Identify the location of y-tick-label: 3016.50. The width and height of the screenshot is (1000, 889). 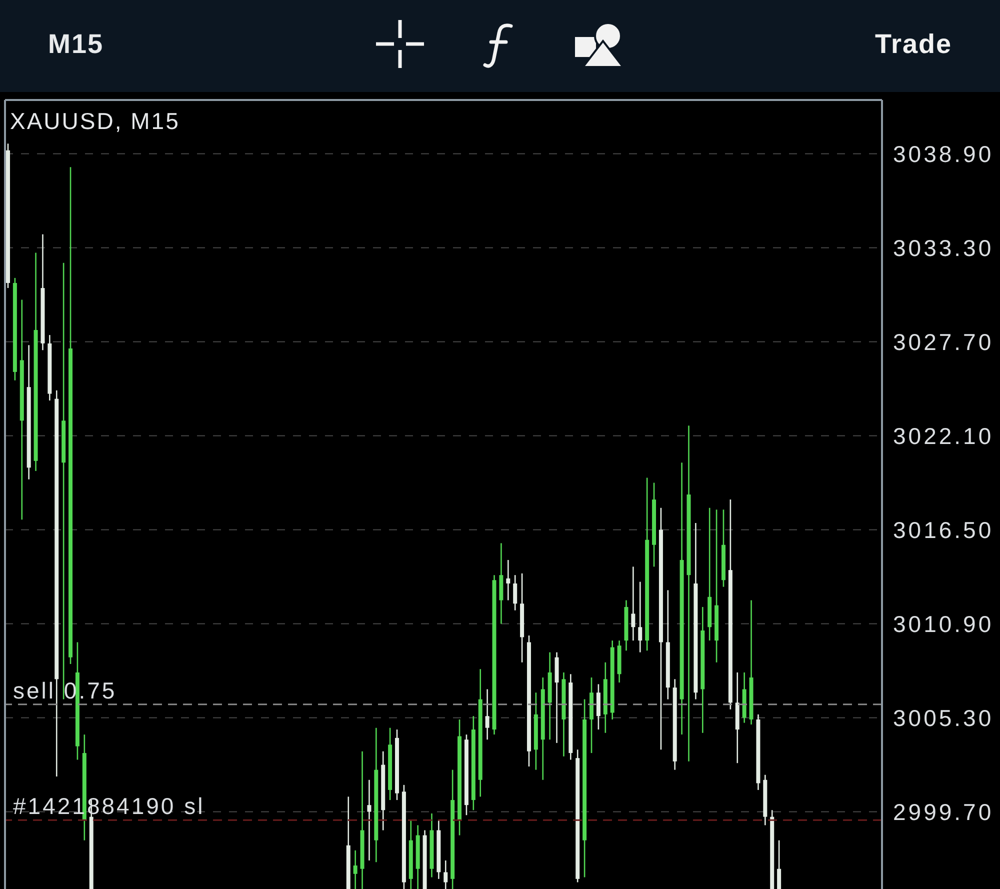
(943, 529).